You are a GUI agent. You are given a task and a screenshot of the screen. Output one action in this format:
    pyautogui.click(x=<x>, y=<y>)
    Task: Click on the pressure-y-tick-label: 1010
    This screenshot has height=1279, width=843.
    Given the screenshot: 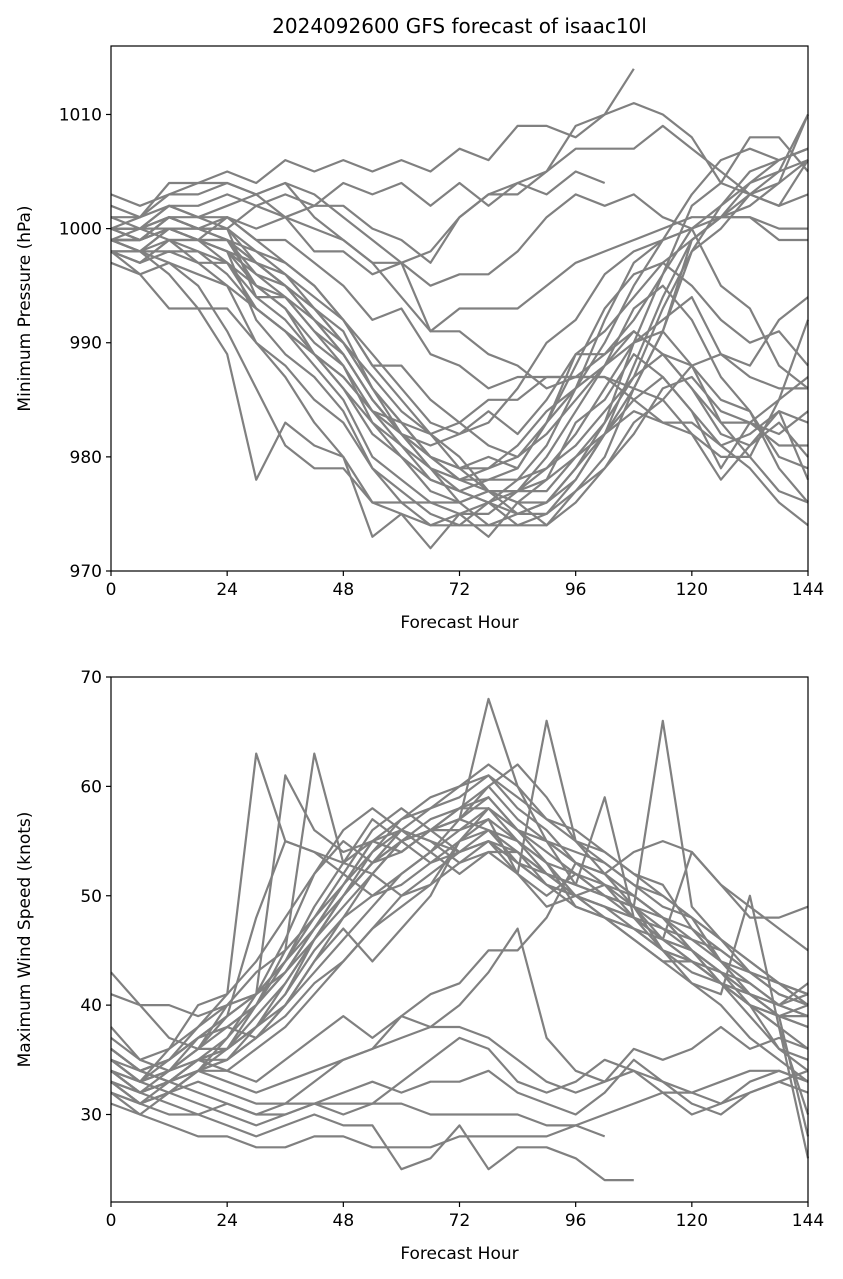 What is the action you would take?
    pyautogui.click(x=80, y=115)
    